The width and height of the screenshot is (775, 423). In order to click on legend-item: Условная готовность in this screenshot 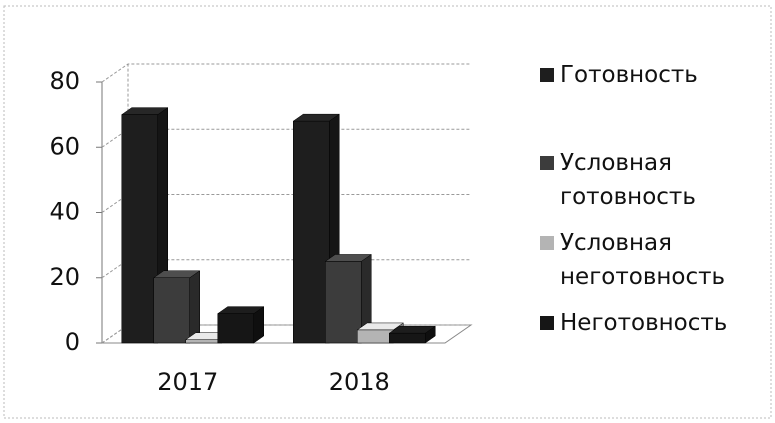, I will do `click(652, 180)`.